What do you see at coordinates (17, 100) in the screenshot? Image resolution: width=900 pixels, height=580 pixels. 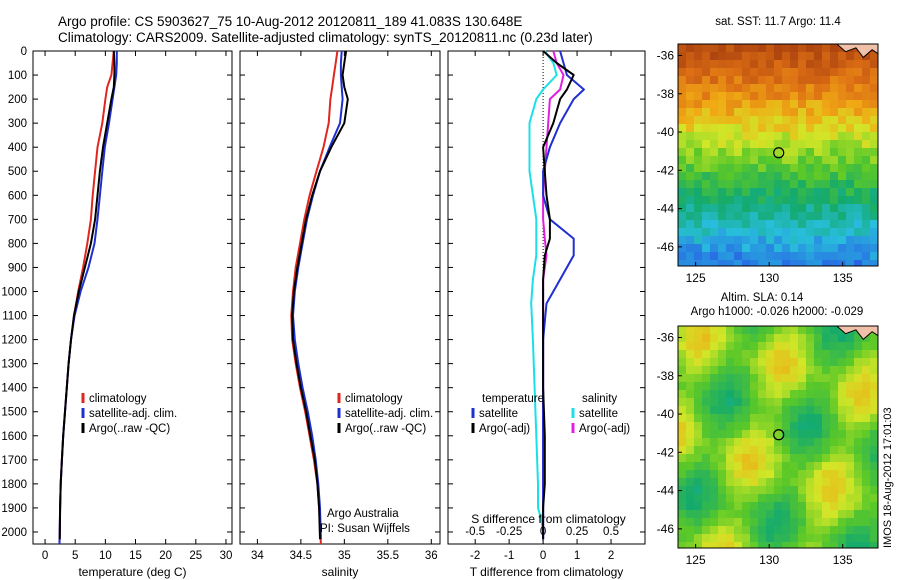 I see `depth-tick-label: 200` at bounding box center [17, 100].